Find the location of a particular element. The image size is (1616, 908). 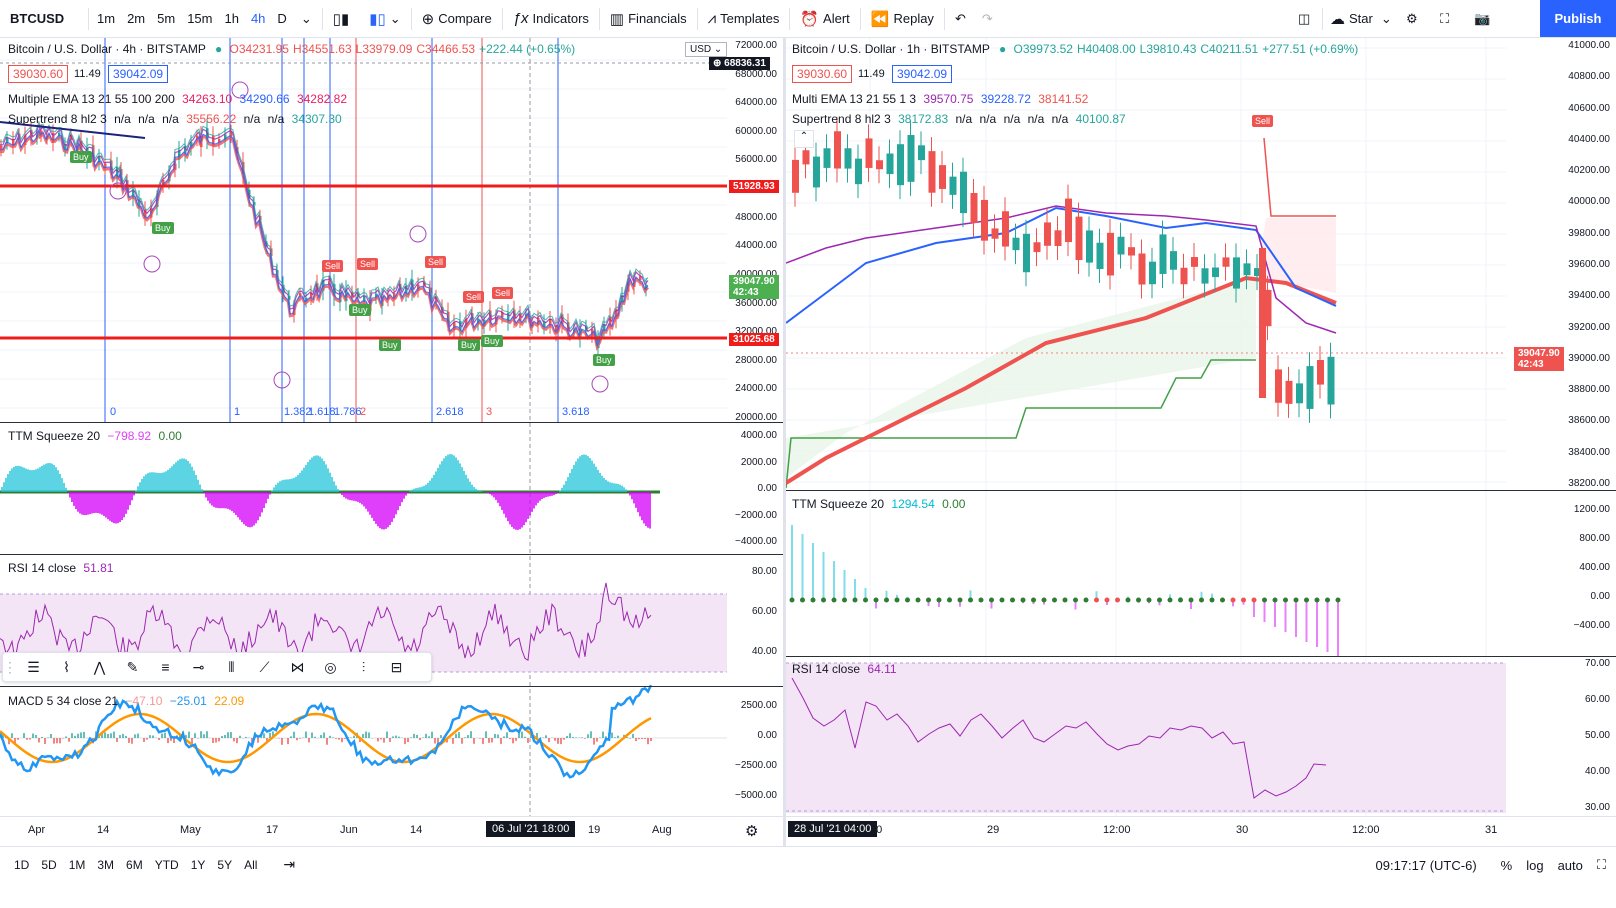

left-ttm-legend: TTM Squeeze 20 −798.92 0.00 is located at coordinates (95, 436).